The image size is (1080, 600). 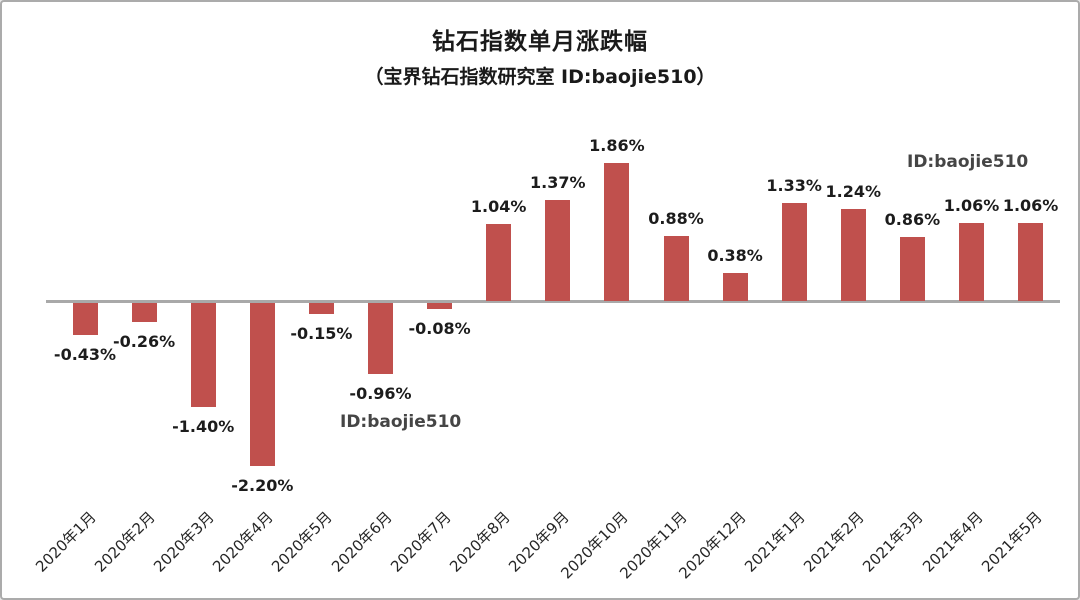 What do you see at coordinates (401, 422) in the screenshot?
I see `watermark-mid-left: ID:baojie510` at bounding box center [401, 422].